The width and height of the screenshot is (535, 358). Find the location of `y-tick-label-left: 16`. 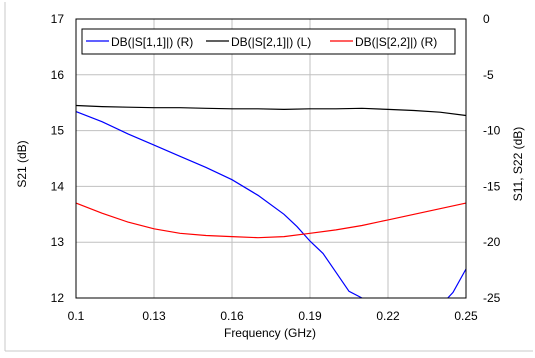

y-tick-label-left: 16 is located at coordinates (58, 75).